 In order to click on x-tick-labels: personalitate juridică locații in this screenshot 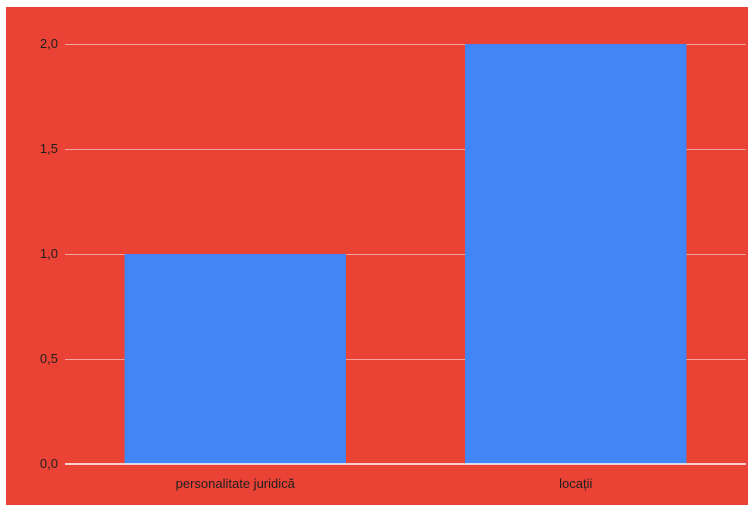, I will do `click(384, 483)`.